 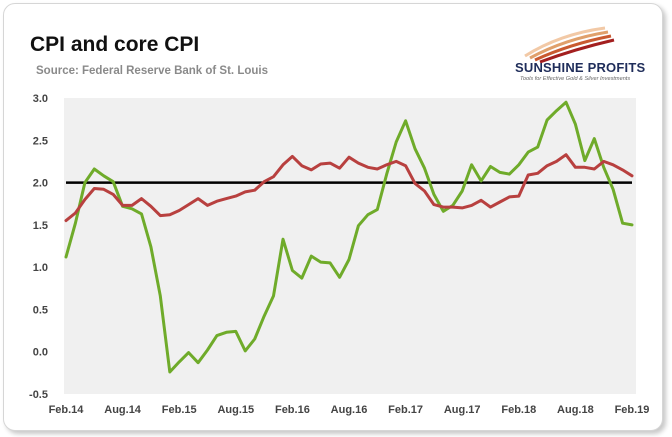 I want to click on y-tick-label: 0.5, so click(x=40, y=310).